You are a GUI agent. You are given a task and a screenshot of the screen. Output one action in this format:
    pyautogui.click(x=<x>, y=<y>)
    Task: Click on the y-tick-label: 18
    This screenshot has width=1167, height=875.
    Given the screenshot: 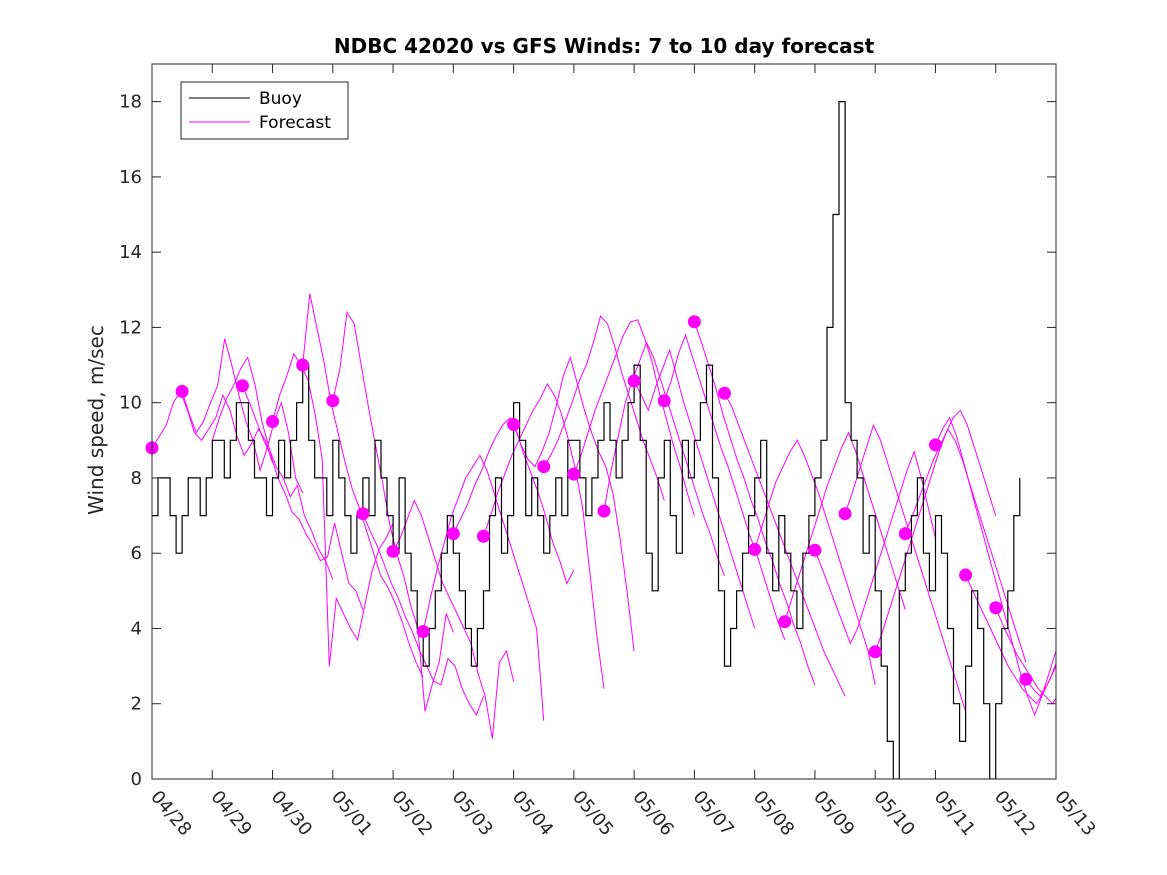 What is the action you would take?
    pyautogui.click(x=130, y=102)
    